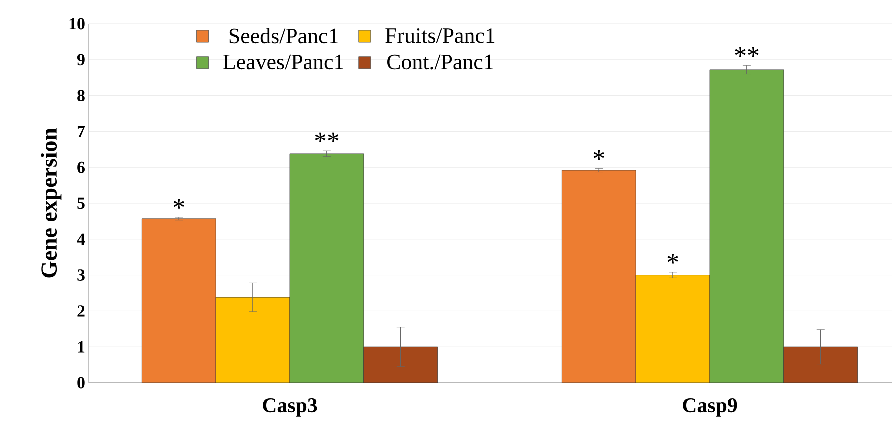  I want to click on y-tick-label: 9, so click(81, 60).